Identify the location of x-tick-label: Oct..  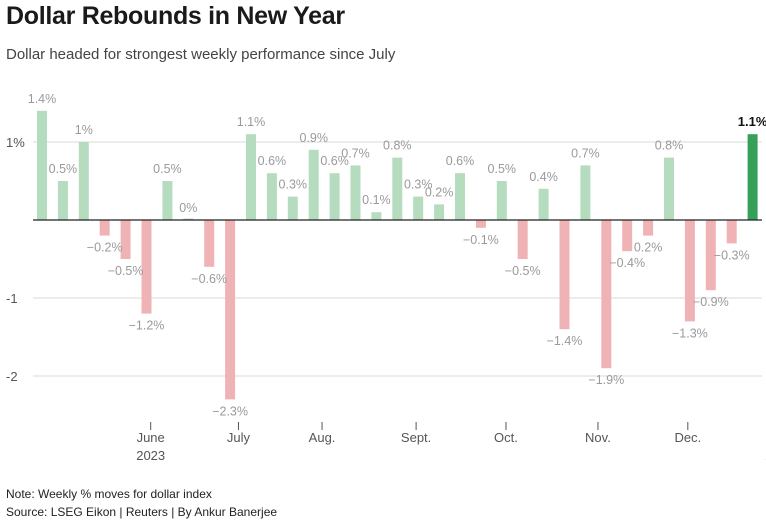
(506, 437).